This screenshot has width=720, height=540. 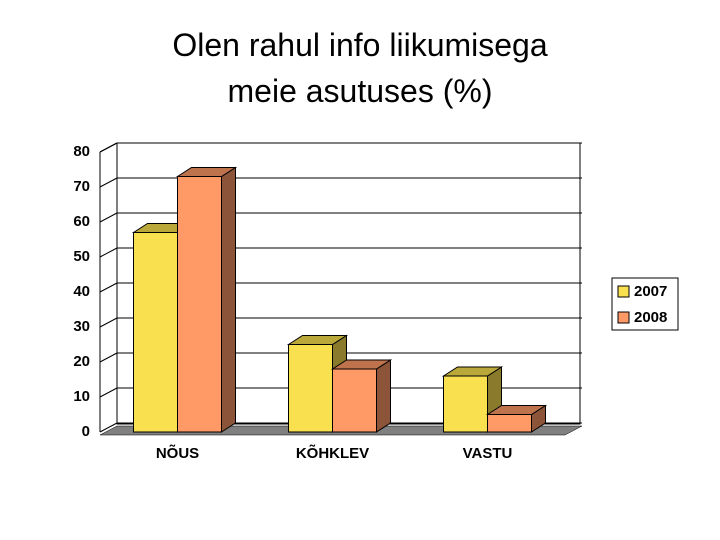 What do you see at coordinates (332, 453) in the screenshot?
I see `x-tick-label: KÕHKLEV` at bounding box center [332, 453].